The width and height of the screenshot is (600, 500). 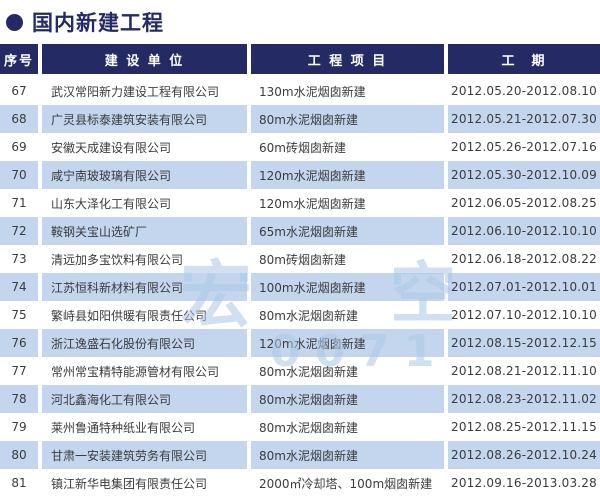 I want to click on row-company: 武汉常阳新力建设工程有限公司, so click(x=144, y=91).